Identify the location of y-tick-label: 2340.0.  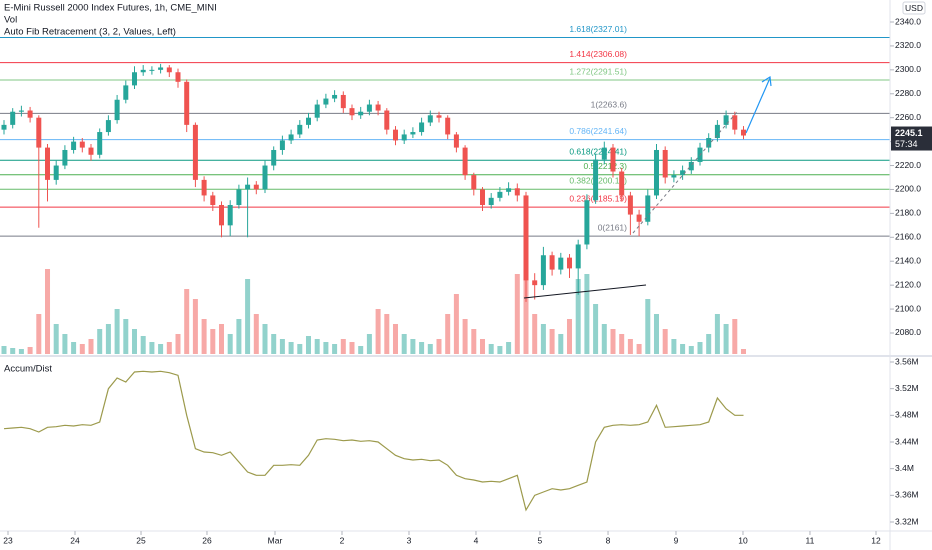
(908, 21).